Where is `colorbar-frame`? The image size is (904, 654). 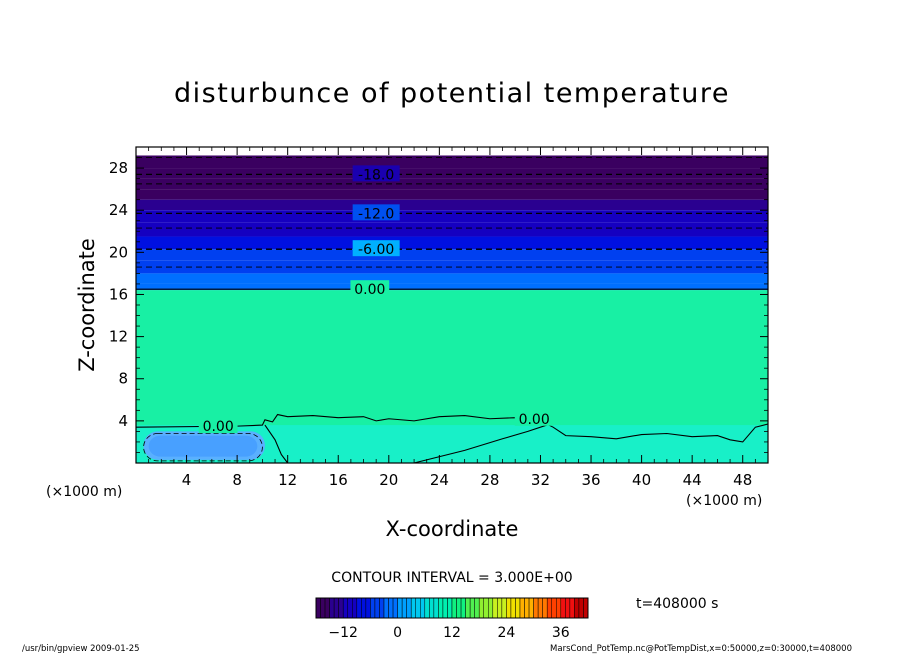
colorbar-frame is located at coordinates (452, 608).